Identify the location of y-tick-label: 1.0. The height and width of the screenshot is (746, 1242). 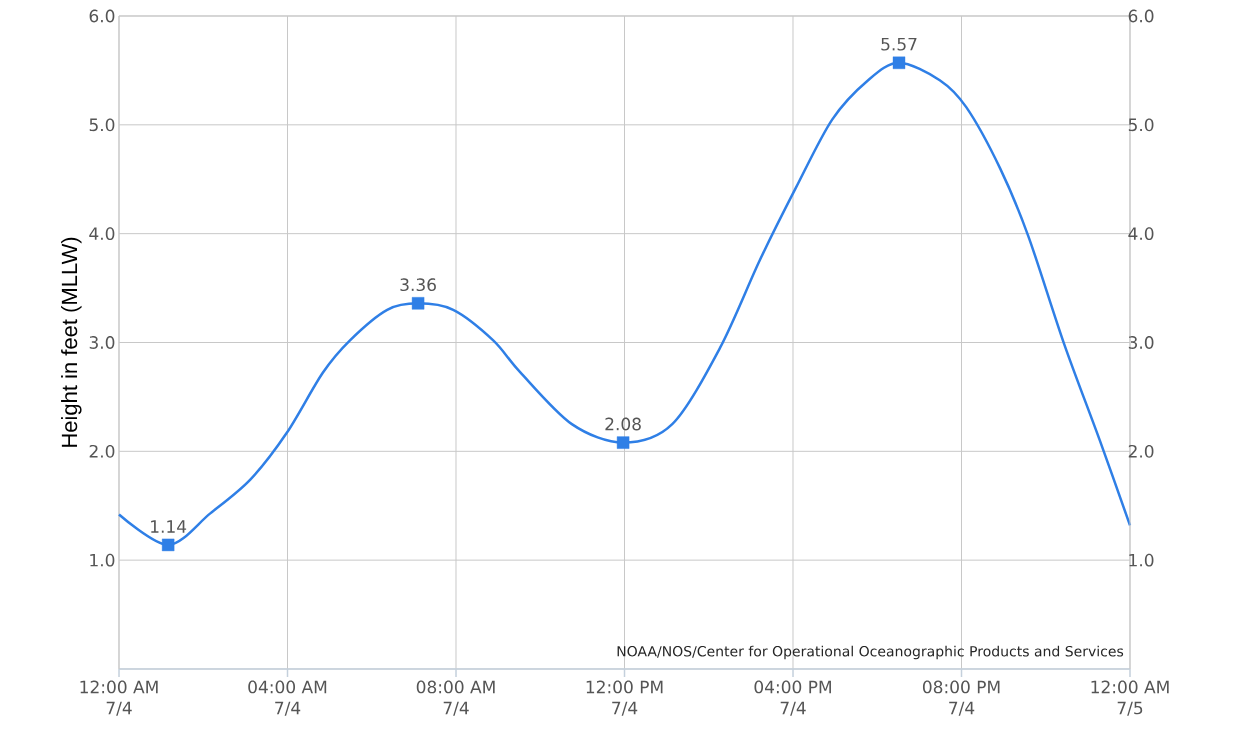
(102, 560).